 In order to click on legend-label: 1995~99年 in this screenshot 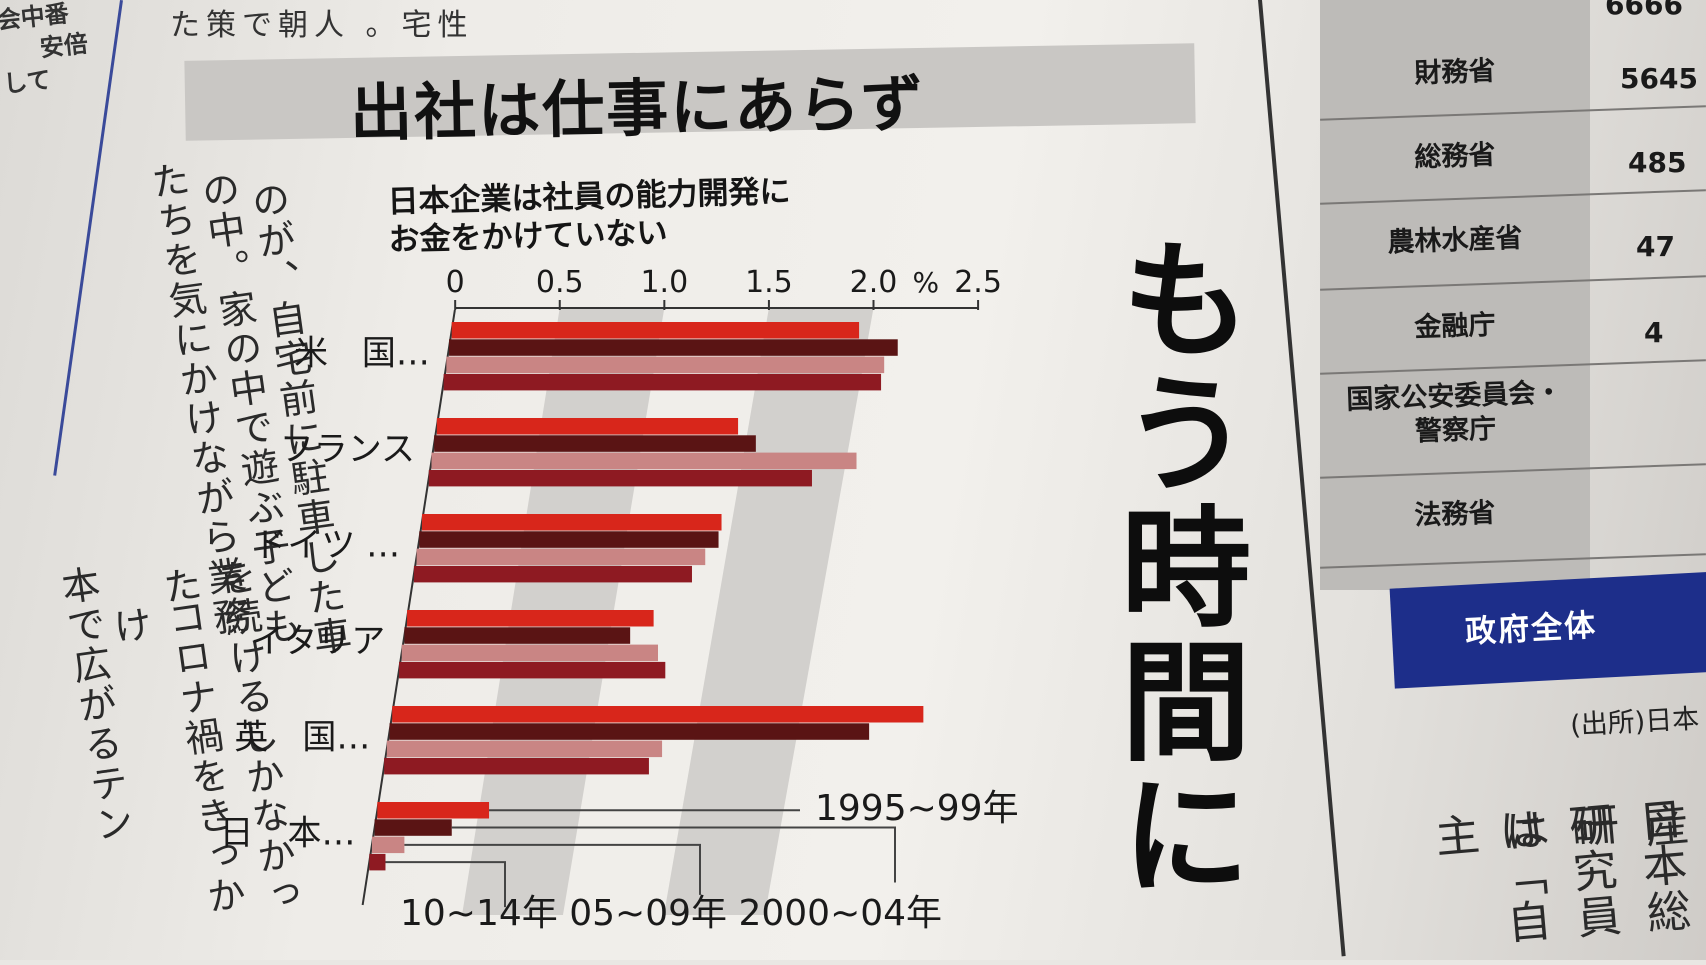, I will do `click(917, 808)`.